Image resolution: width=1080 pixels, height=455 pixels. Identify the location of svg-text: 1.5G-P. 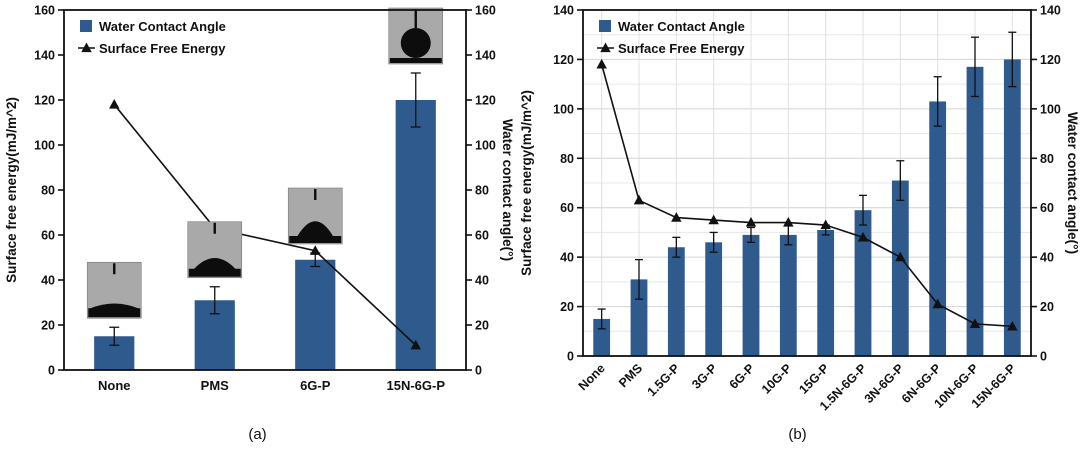
(664, 380).